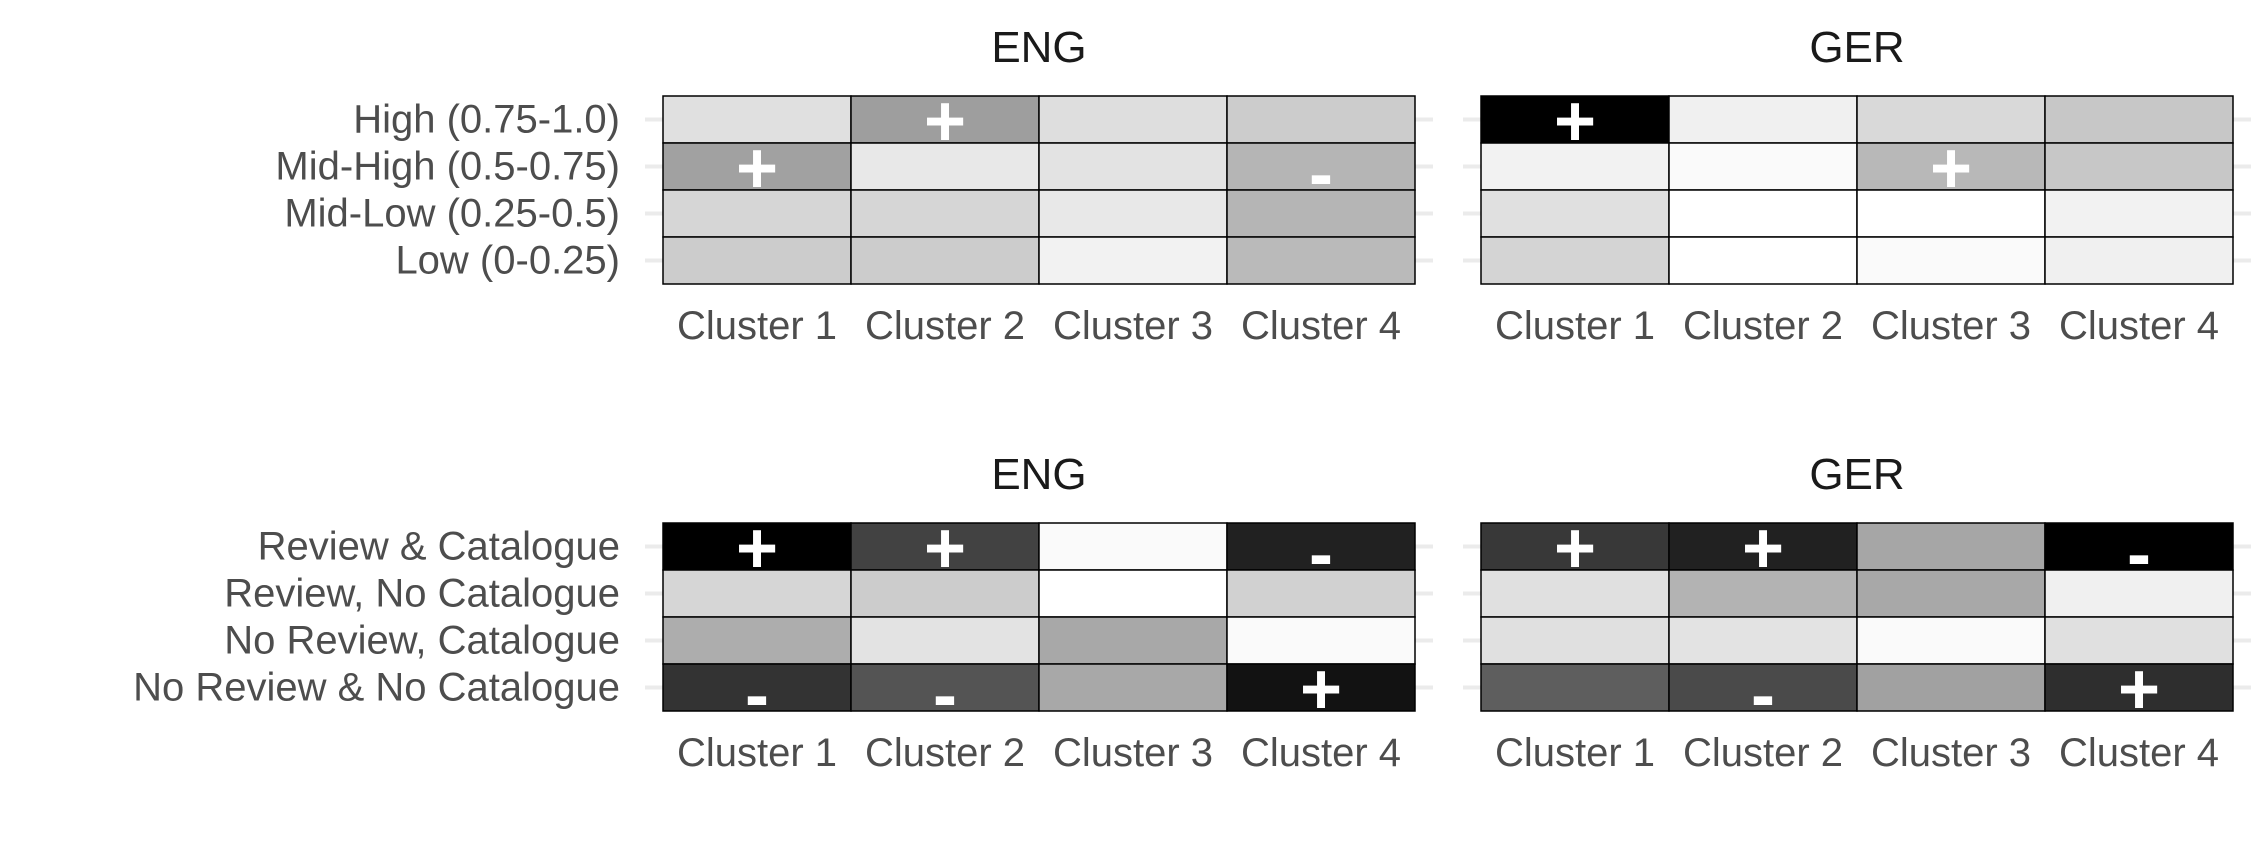 This screenshot has width=2267, height=850. Describe the element at coordinates (439, 547) in the screenshot. I see `row-label: Review & Catalogue` at that location.